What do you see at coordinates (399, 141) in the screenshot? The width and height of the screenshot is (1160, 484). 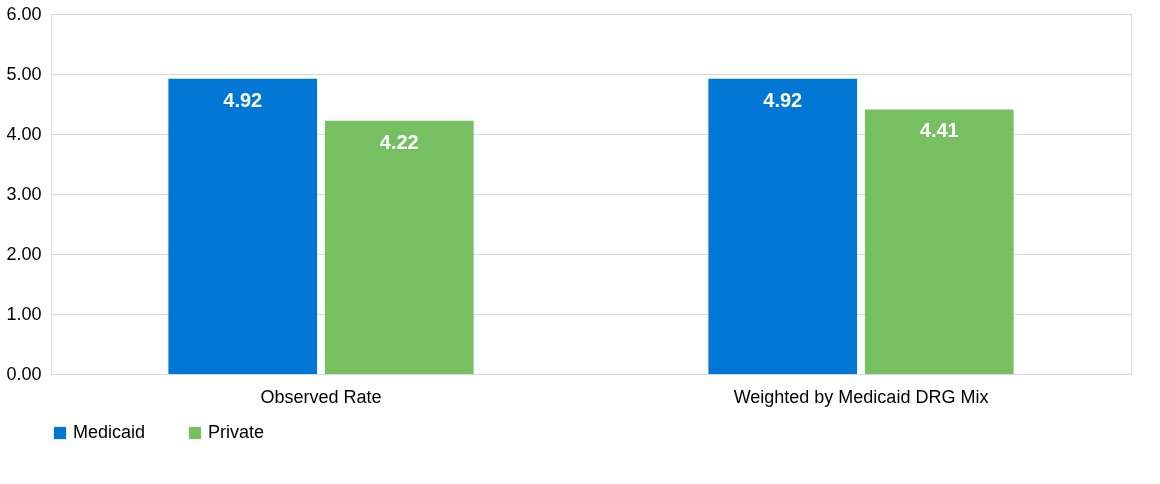 I see `data-label: 4.22` at bounding box center [399, 141].